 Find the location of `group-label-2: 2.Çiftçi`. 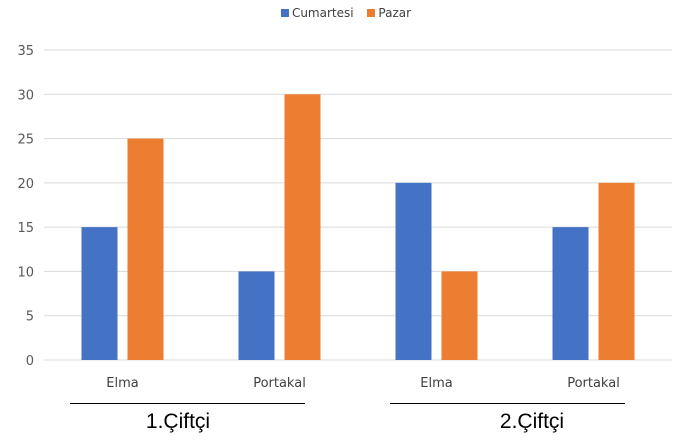

group-label-2: 2.Çiftçi is located at coordinates (532, 421).